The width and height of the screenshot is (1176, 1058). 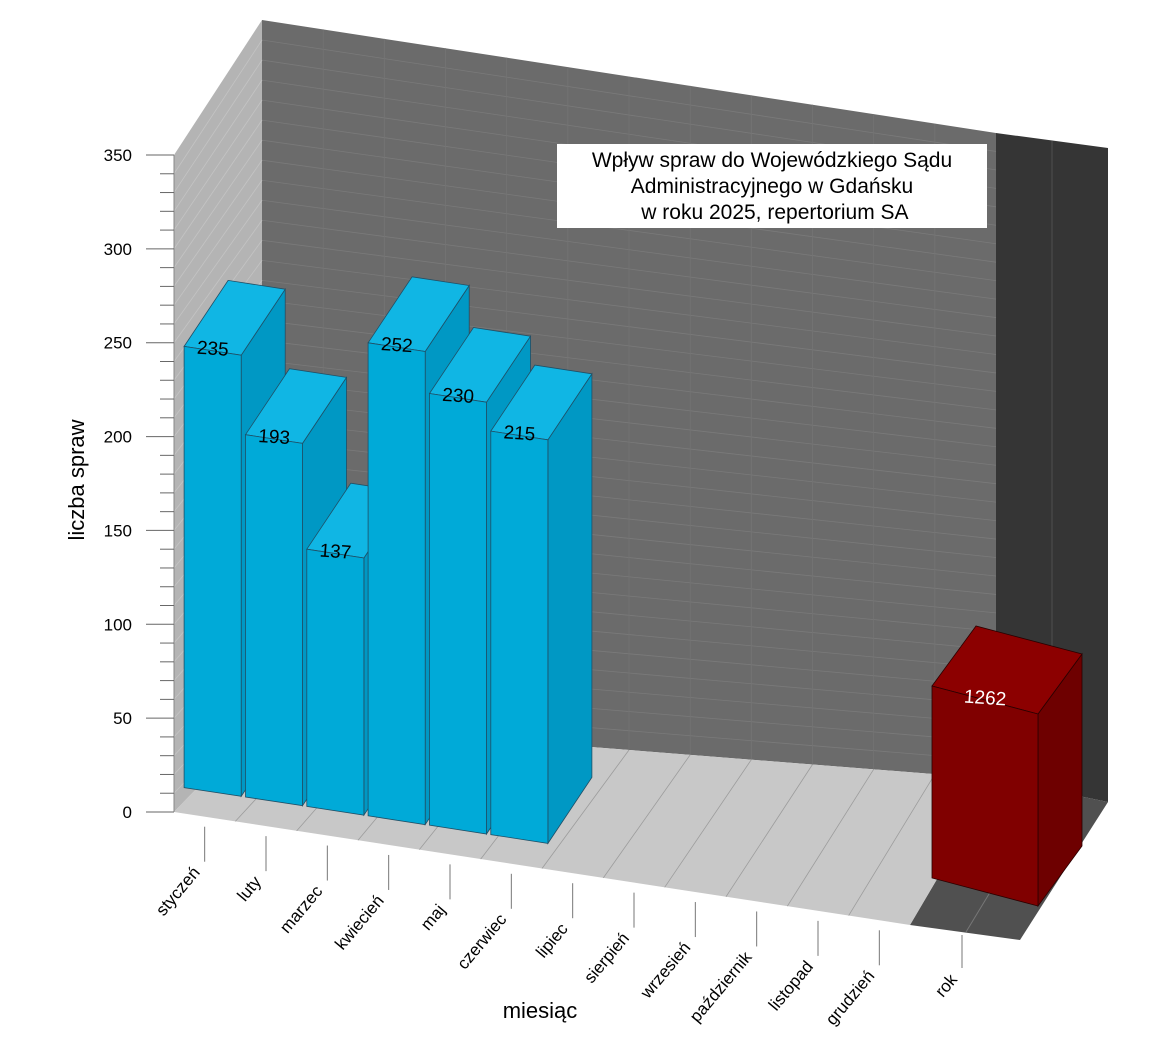 What do you see at coordinates (118, 624) in the screenshot?
I see `y-tick-label: 100` at bounding box center [118, 624].